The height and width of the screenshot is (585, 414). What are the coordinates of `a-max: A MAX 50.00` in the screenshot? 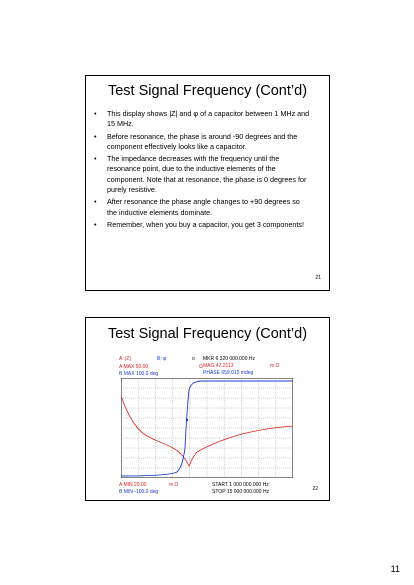 It's located at (134, 367).